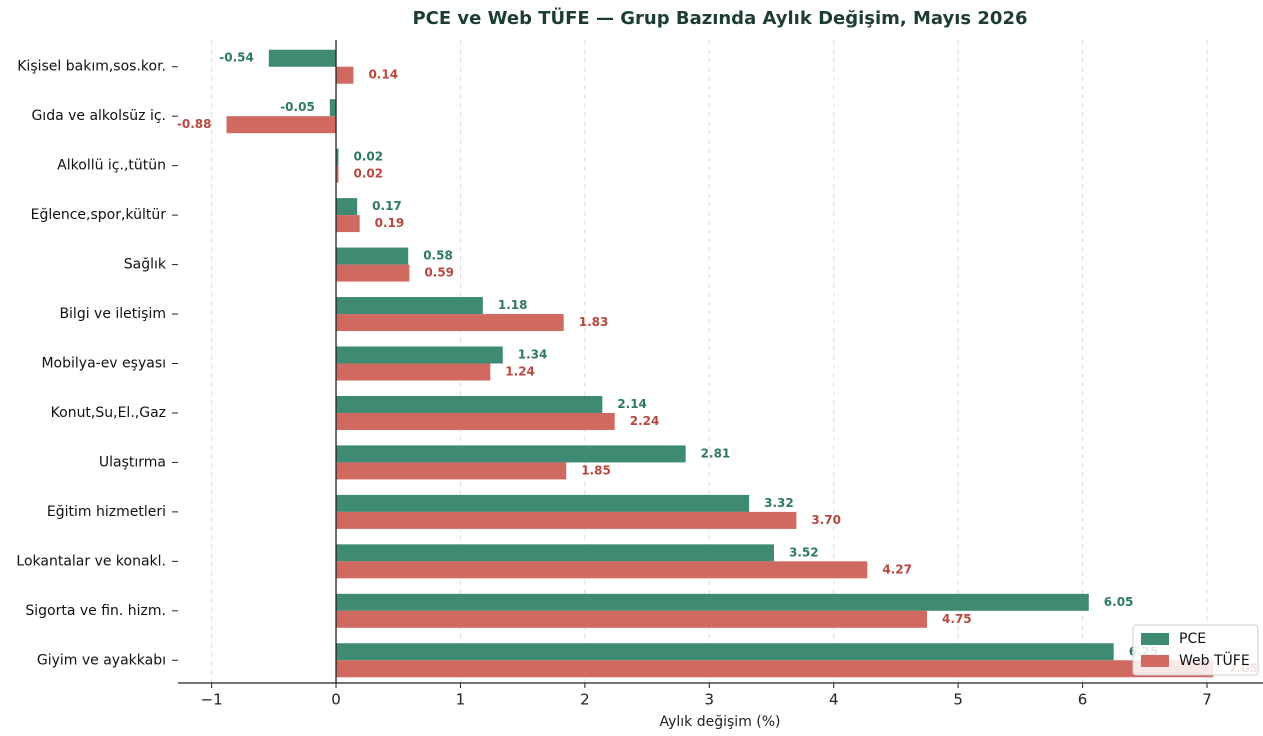  I want to click on value-label: 2.14, so click(632, 404).